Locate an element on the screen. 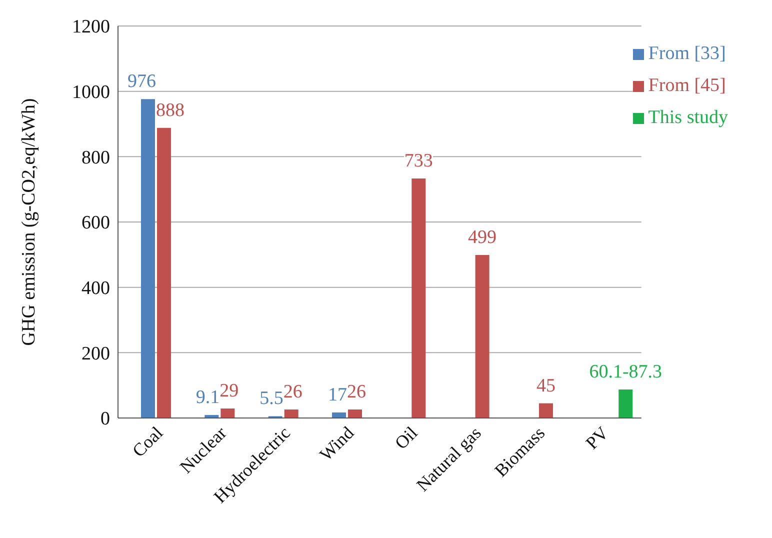 The image size is (772, 538). y-tick-label: 0 is located at coordinates (105, 419).